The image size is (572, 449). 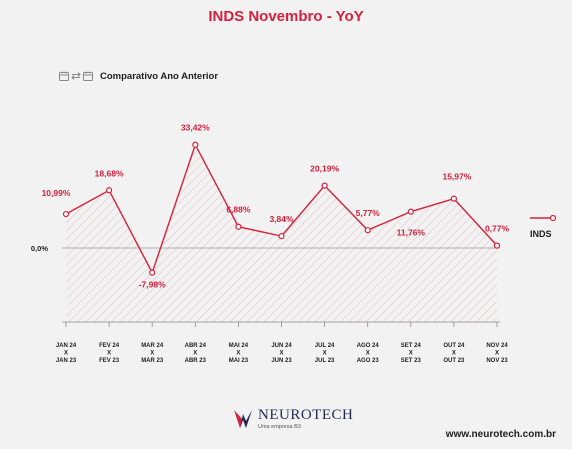 I want to click on logo-tagline: Uma empresa B3, so click(x=279, y=427).